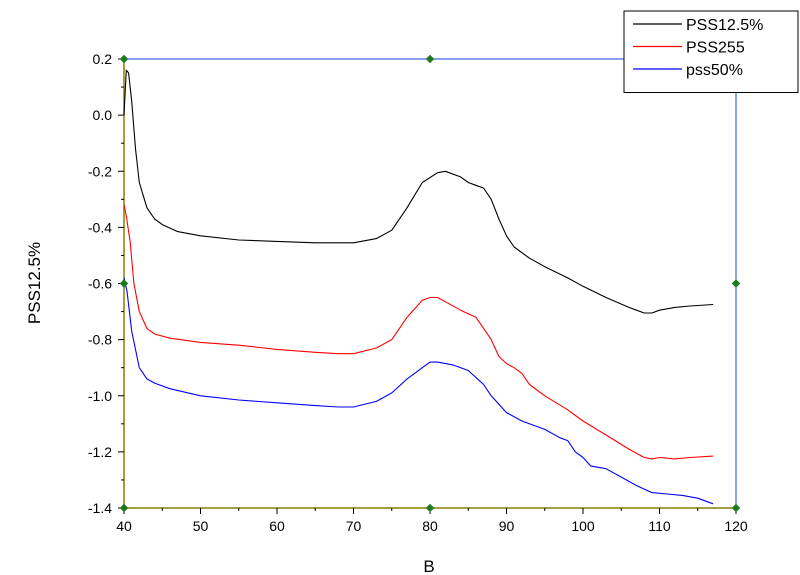 This screenshot has width=800, height=575. Describe the element at coordinates (100, 284) in the screenshot. I see `y-tick-label: -0.6` at that location.